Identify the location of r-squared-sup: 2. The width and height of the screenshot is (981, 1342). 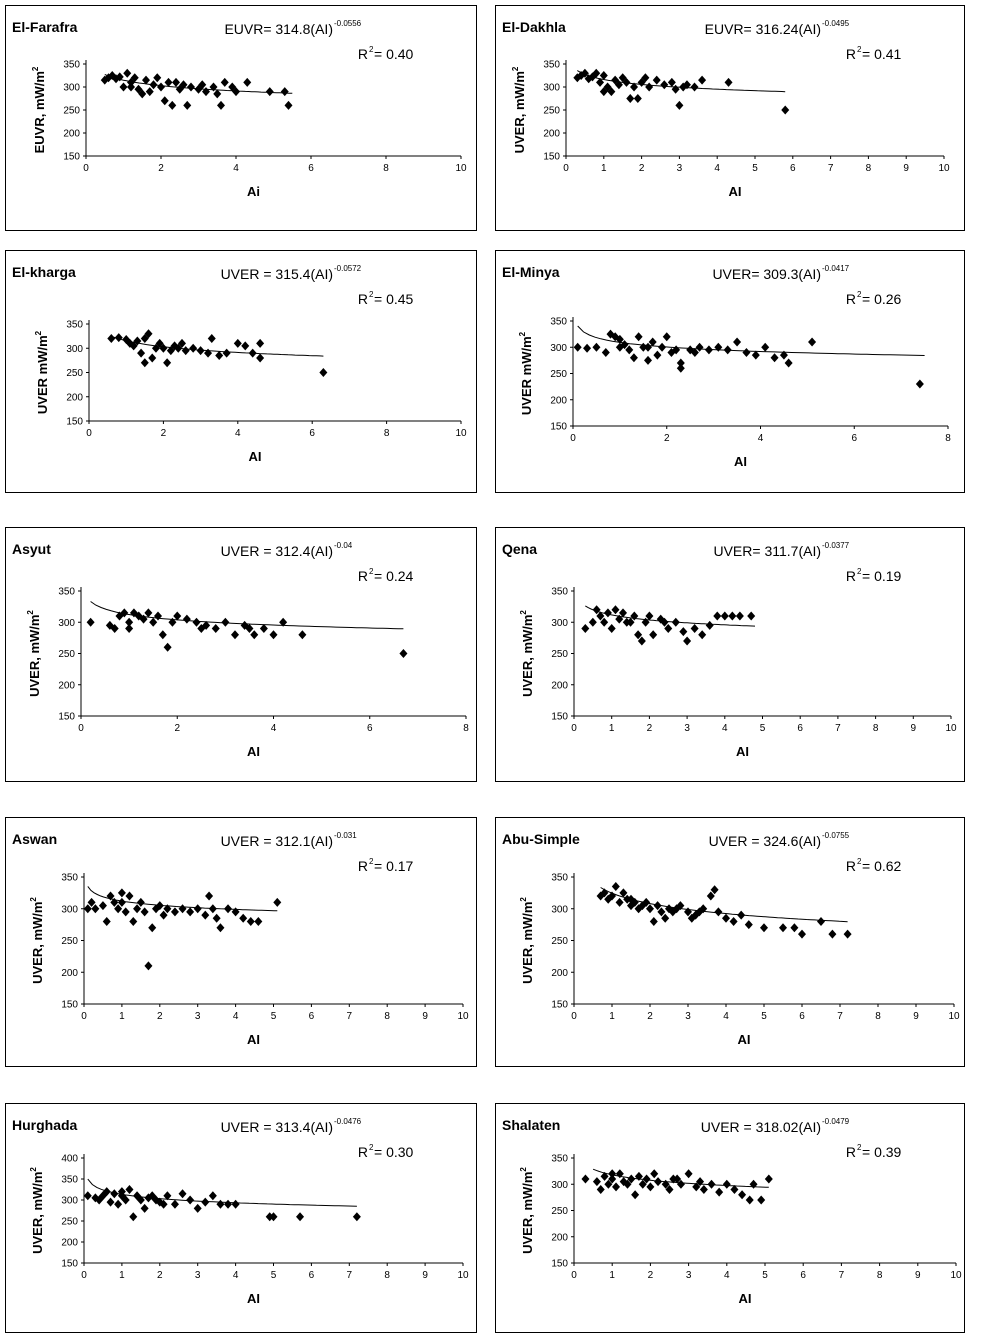
(371, 861).